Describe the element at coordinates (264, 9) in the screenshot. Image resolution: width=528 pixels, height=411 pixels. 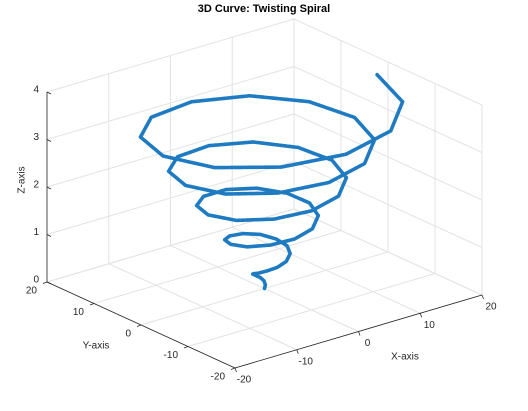
I see `chart-title: 3D Curve: Twisting Spiral` at that location.